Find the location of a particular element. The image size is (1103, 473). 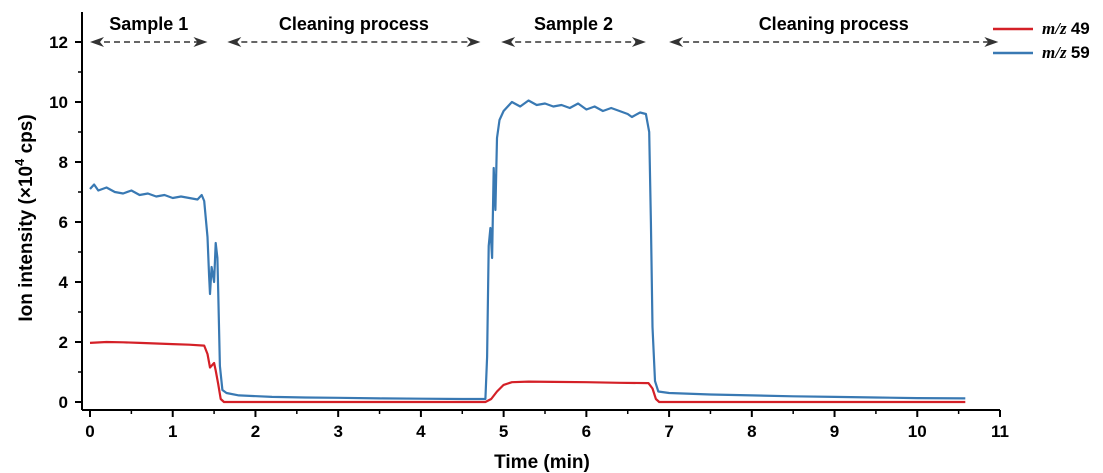

y-tick-label: 12 is located at coordinates (58, 42).